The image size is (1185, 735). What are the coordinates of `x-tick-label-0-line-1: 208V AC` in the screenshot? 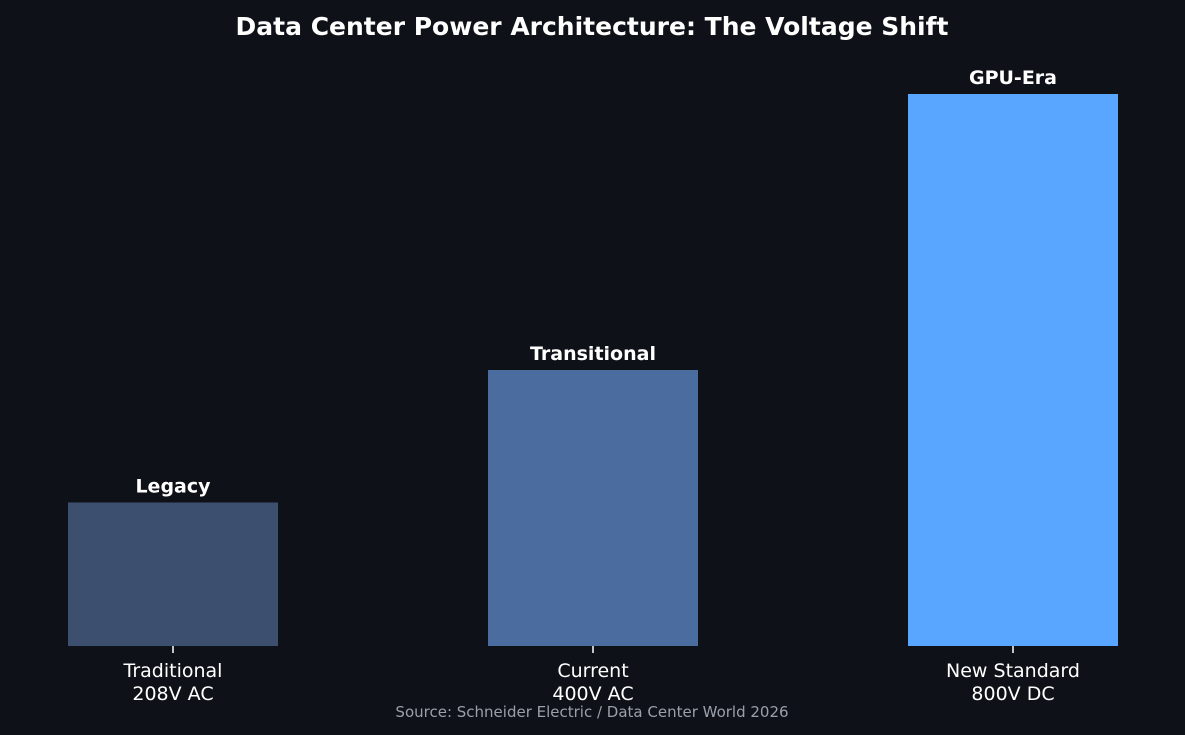 It's located at (172, 694).